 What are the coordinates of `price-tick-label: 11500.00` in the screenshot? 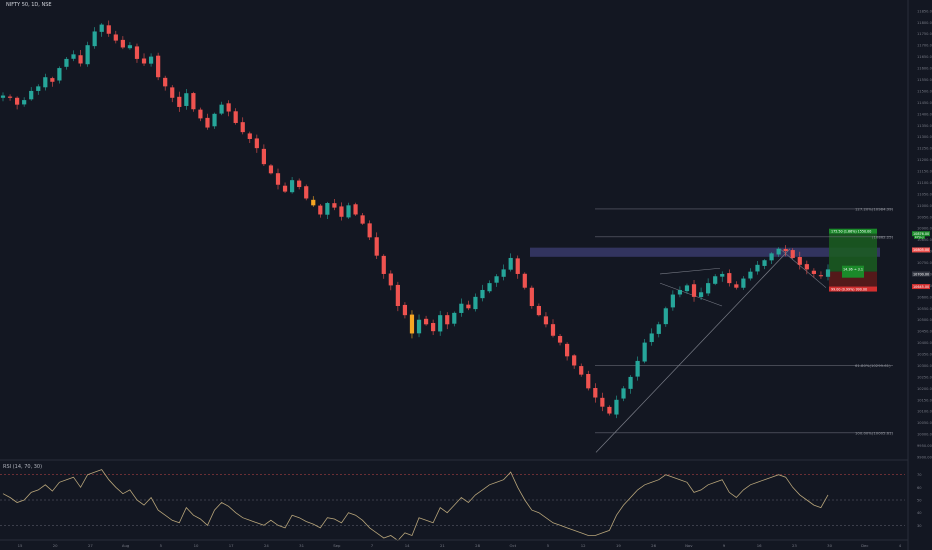 It's located at (924, 91).